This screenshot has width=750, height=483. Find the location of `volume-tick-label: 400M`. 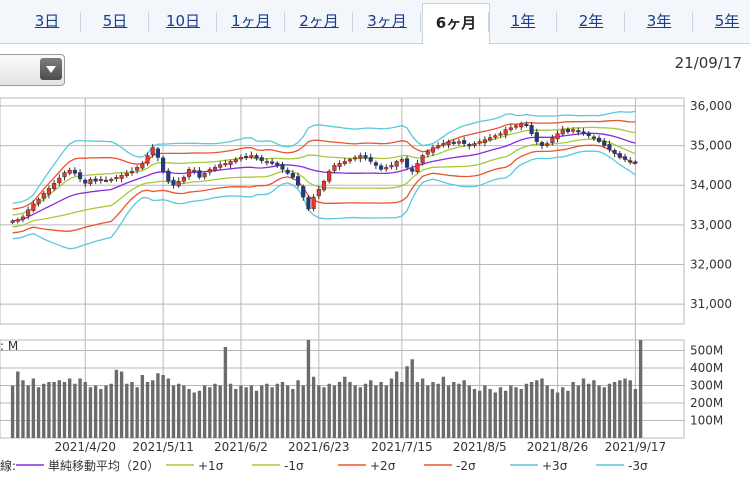

volume-tick-label: 400M is located at coordinates (706, 368).